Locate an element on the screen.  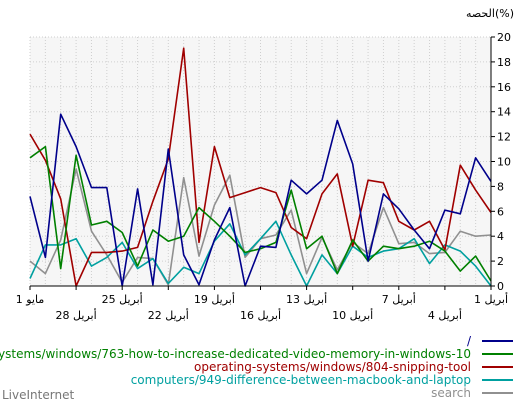
brand-label: LiveInternet is located at coordinates (38, 395).